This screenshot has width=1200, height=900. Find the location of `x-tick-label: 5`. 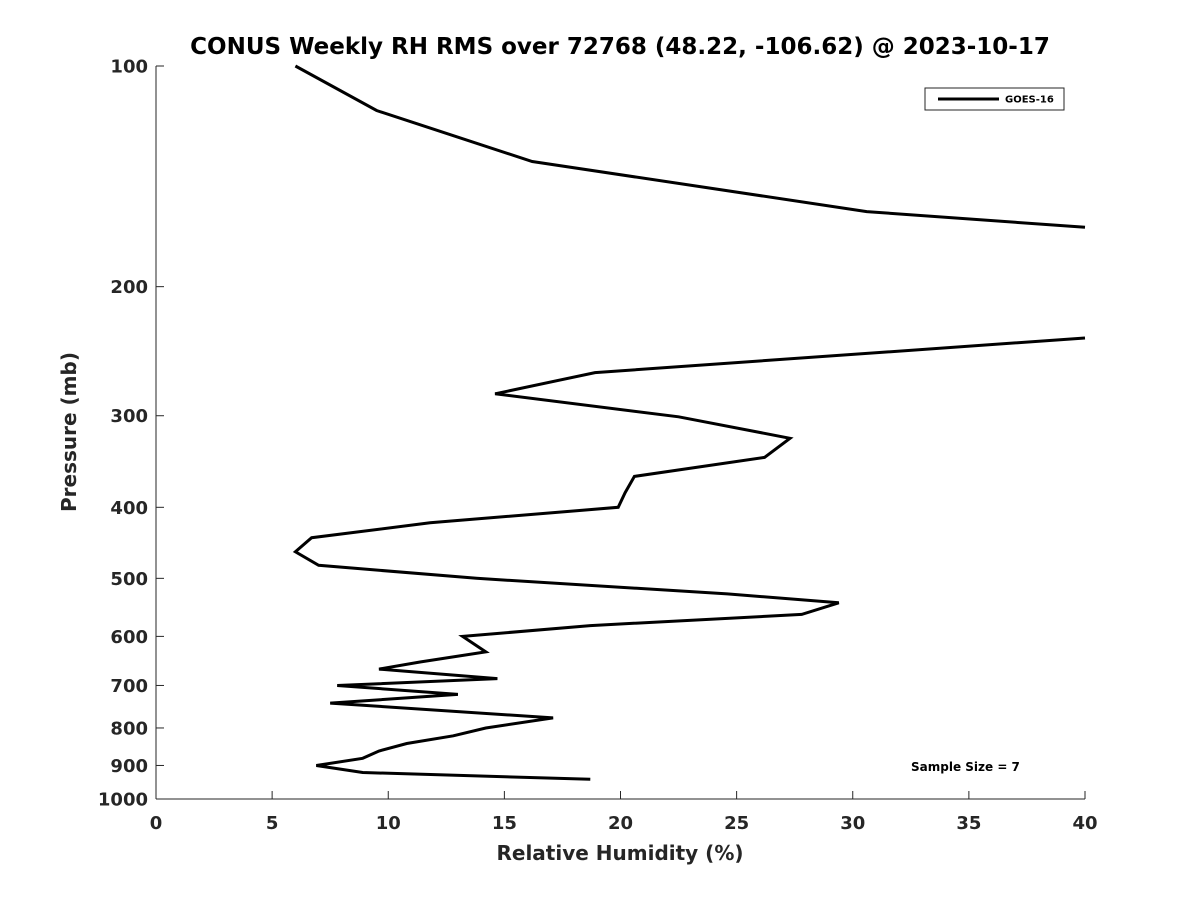

x-tick-label: 5 is located at coordinates (272, 823).